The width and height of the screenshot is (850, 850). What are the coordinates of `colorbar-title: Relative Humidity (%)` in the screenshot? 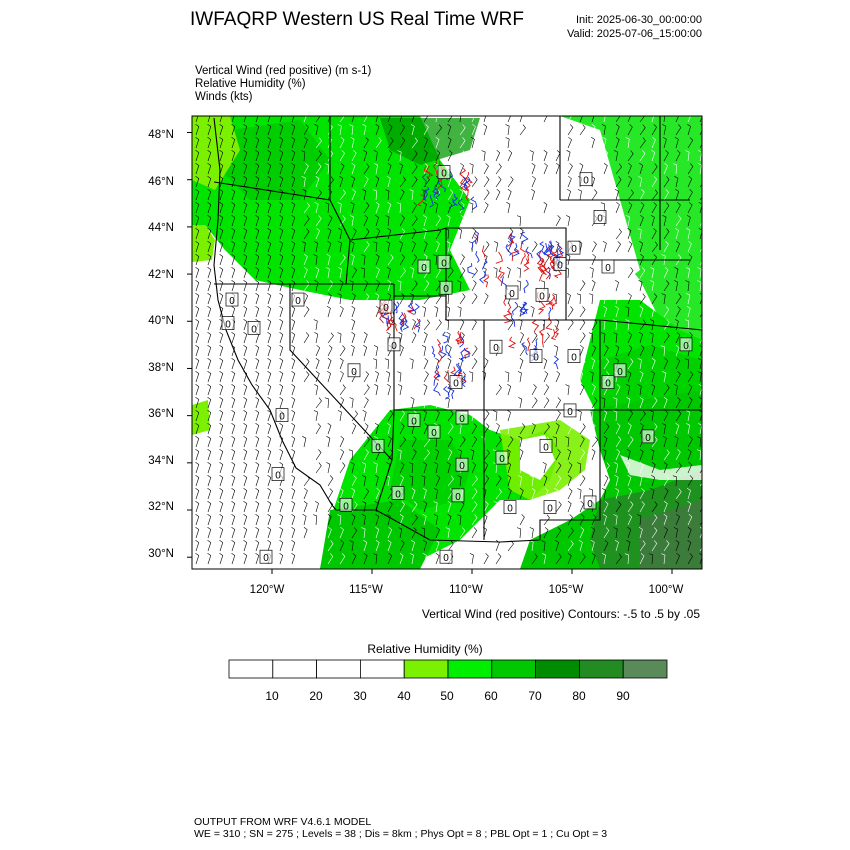 It's located at (425, 649).